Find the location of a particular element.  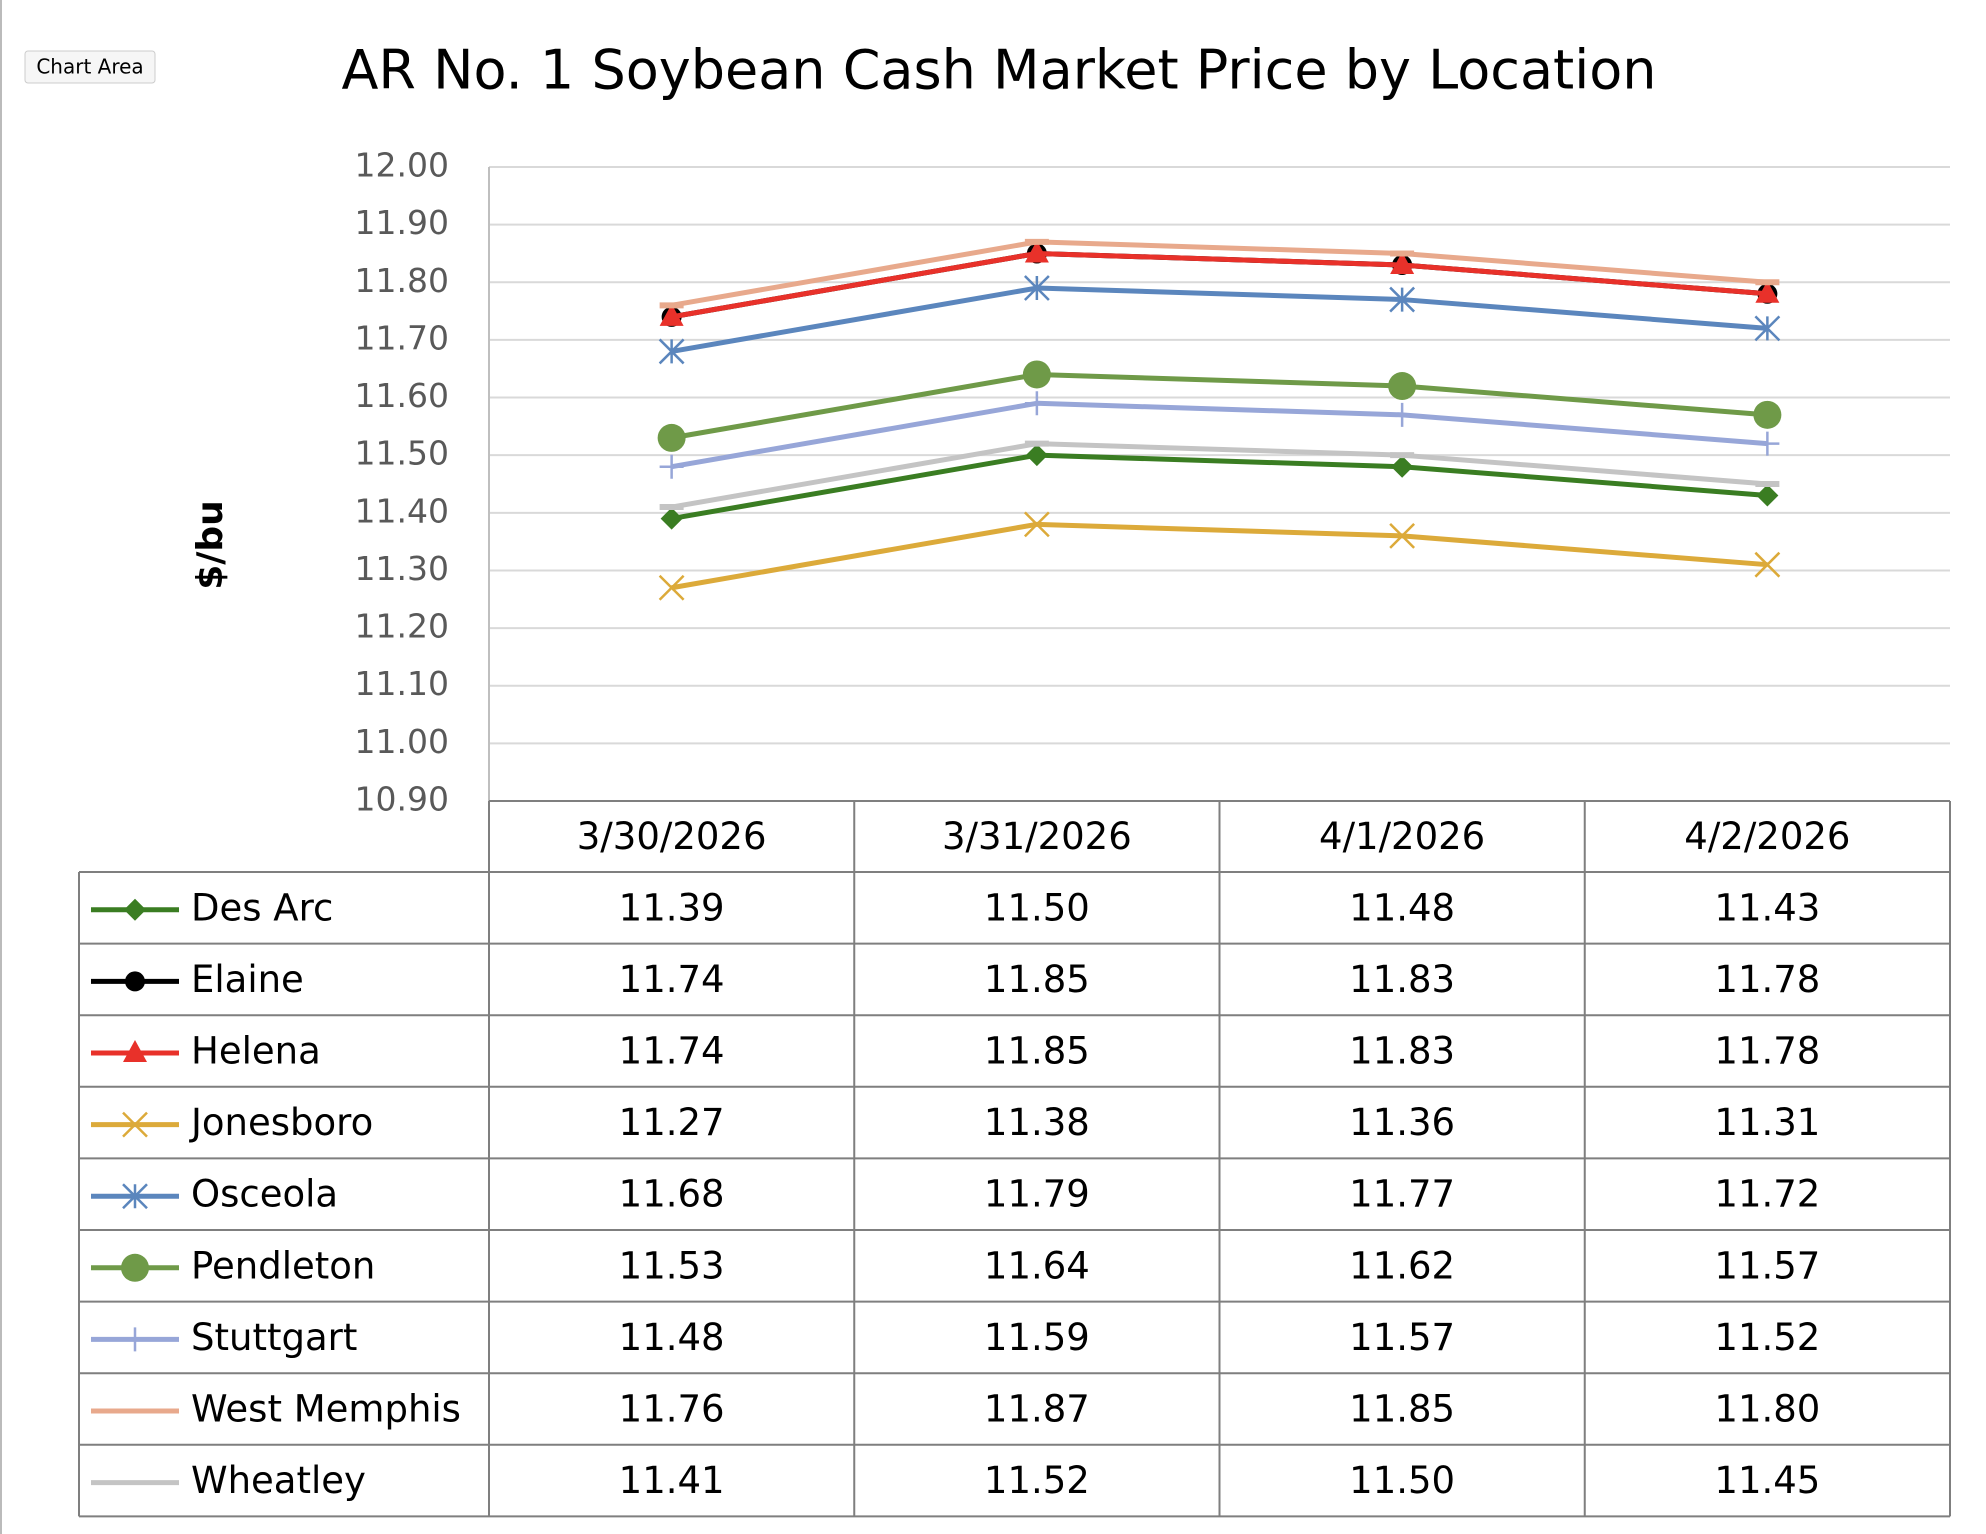

data-label: 11.80 is located at coordinates (1767, 1409).